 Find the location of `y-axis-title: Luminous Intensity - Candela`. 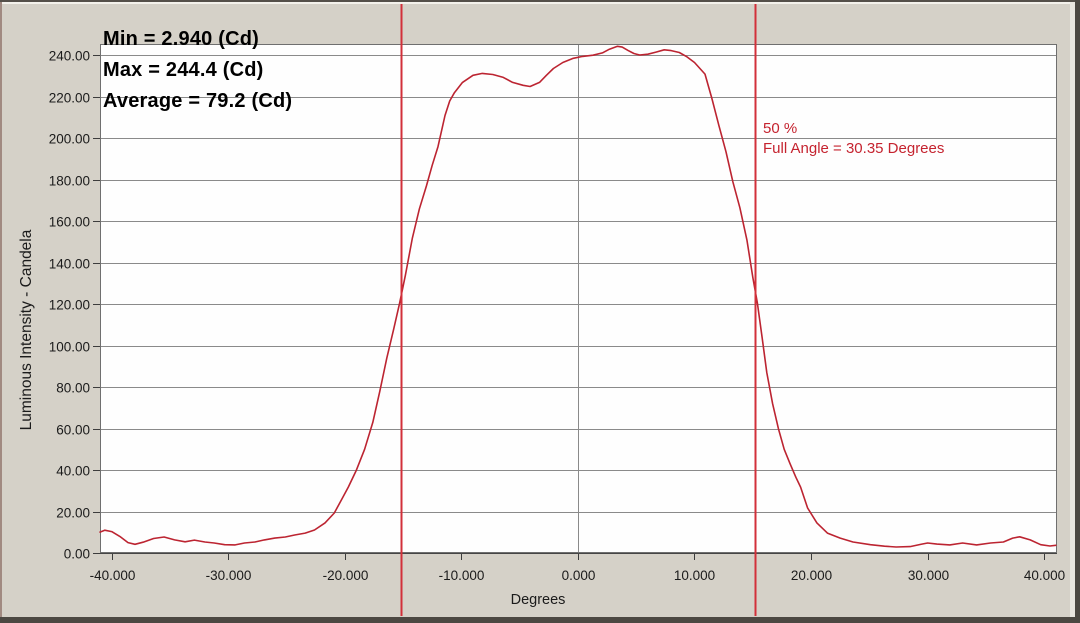

y-axis-title: Luminous Intensity - Candela is located at coordinates (26, 330).